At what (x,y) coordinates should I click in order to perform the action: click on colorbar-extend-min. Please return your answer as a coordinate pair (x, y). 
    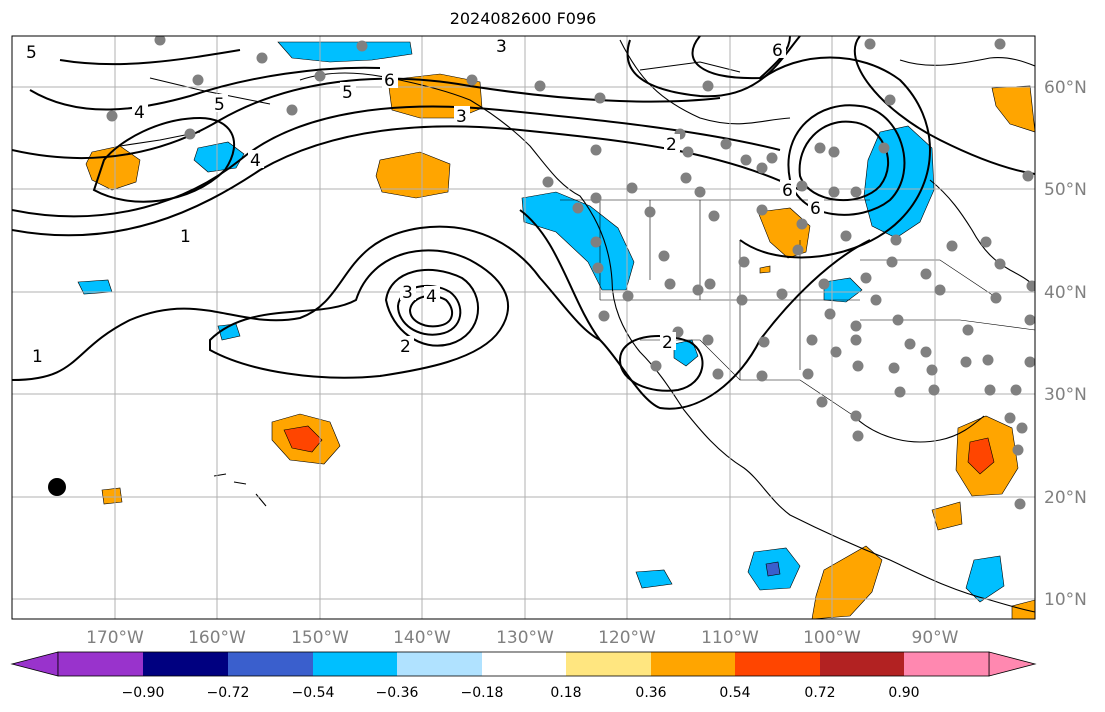
    Looking at the image, I should click on (34, 664).